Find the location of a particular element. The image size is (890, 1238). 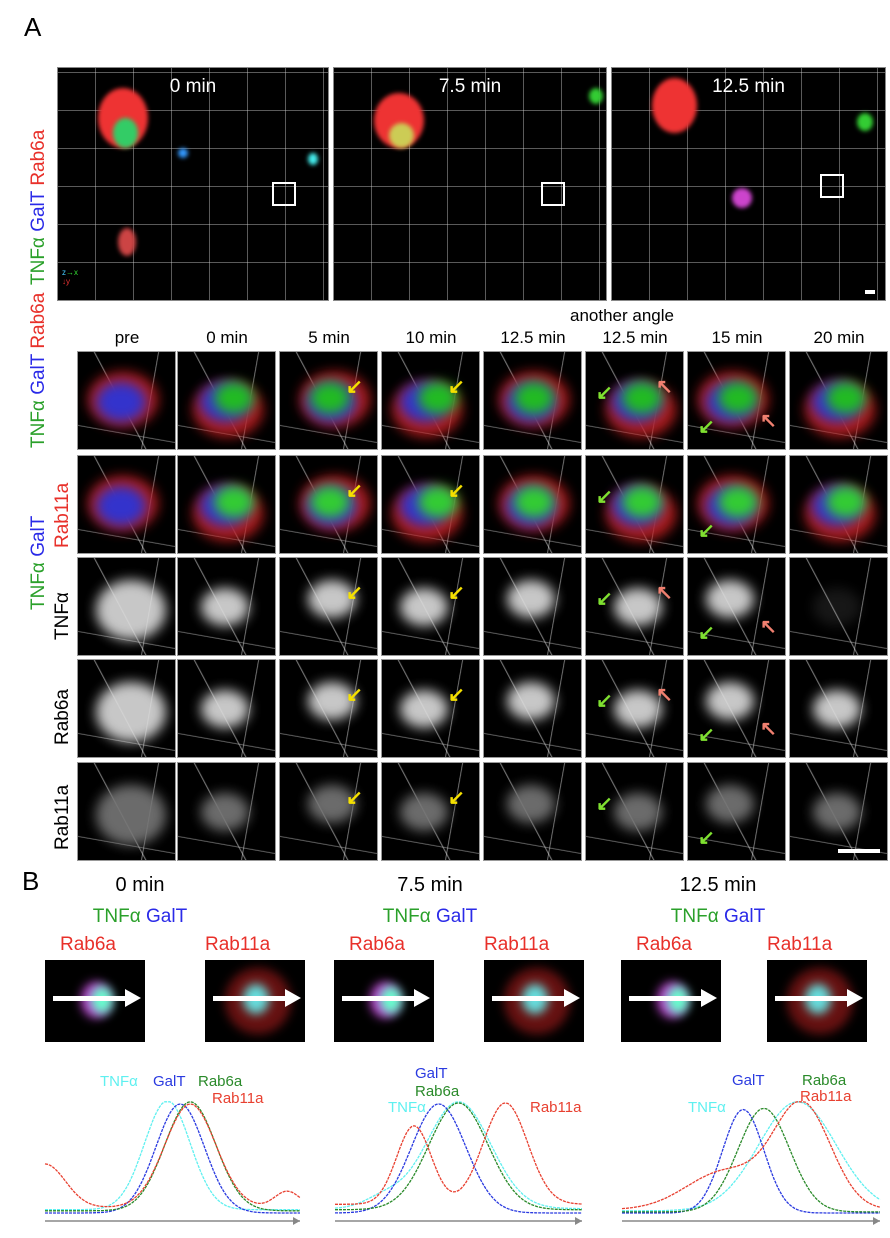

another-angle-label: another angle is located at coordinates (622, 315).